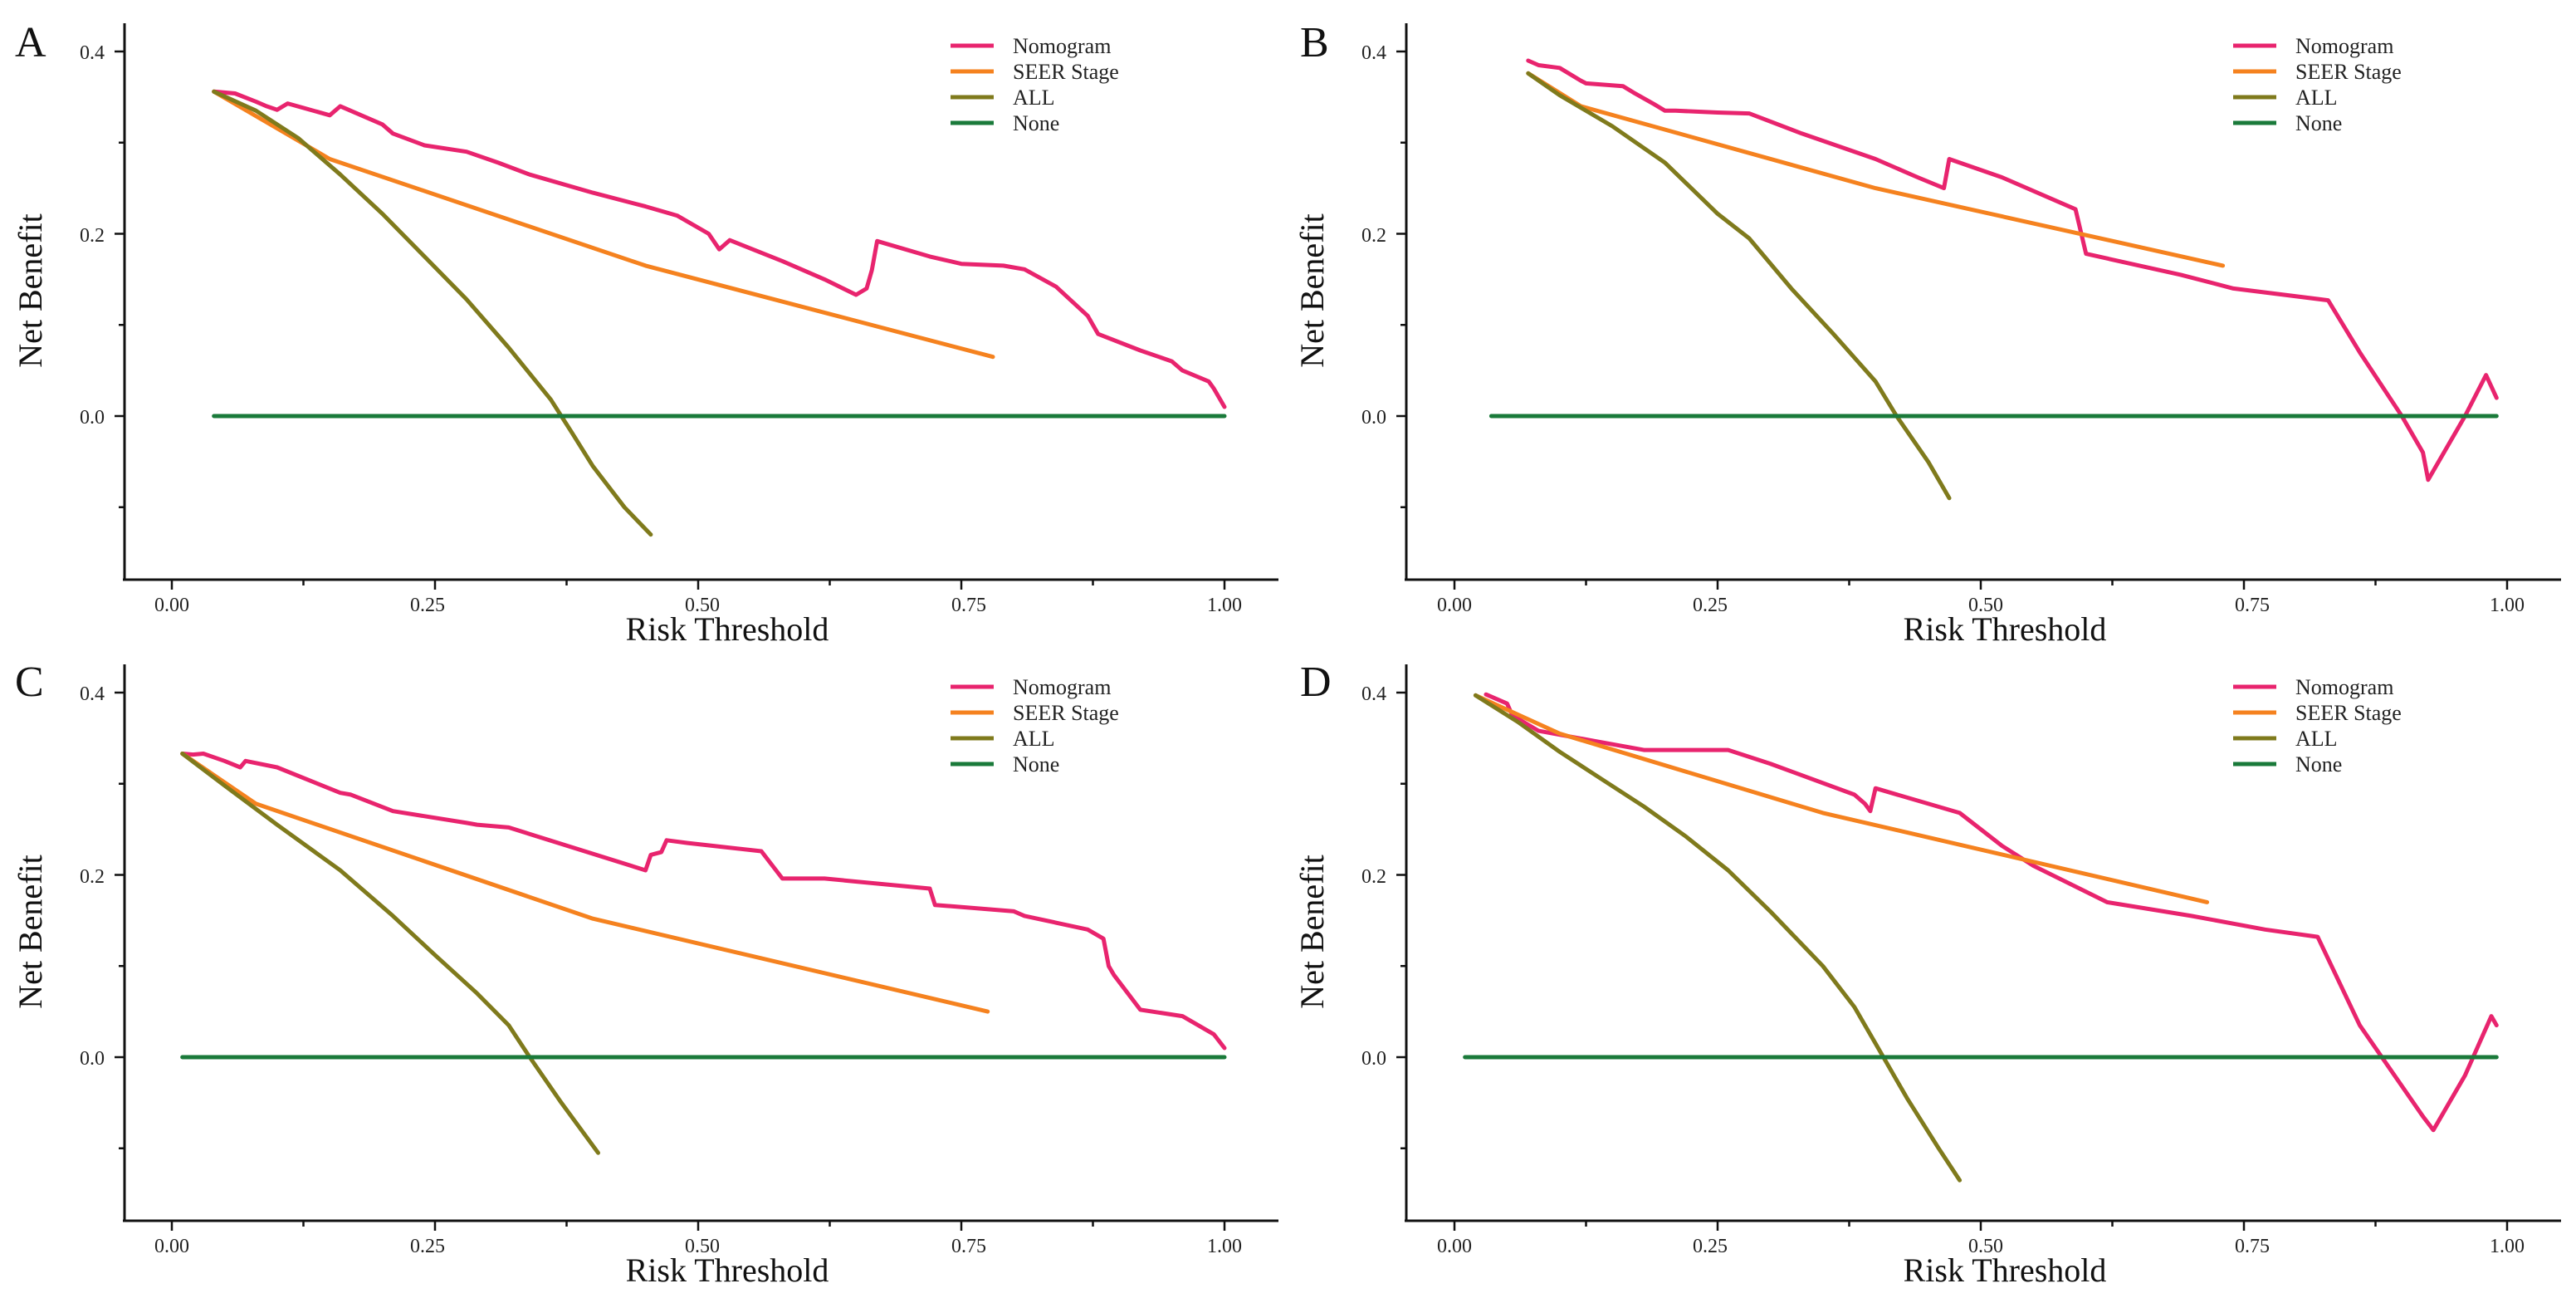  Describe the element at coordinates (2005, 629) in the screenshot. I see `x-axis-title-b: Risk Threshold` at that location.